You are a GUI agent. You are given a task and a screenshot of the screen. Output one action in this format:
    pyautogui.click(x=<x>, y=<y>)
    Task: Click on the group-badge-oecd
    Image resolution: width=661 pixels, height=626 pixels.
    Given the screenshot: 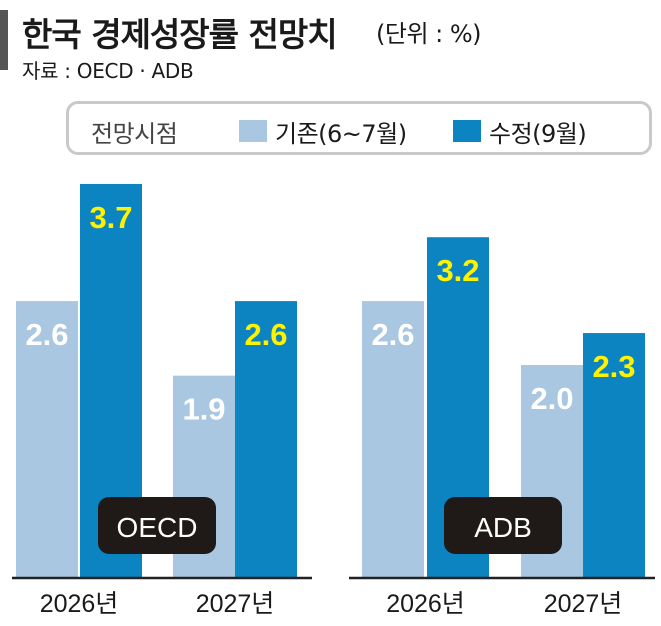 What is the action you would take?
    pyautogui.click(x=157, y=525)
    